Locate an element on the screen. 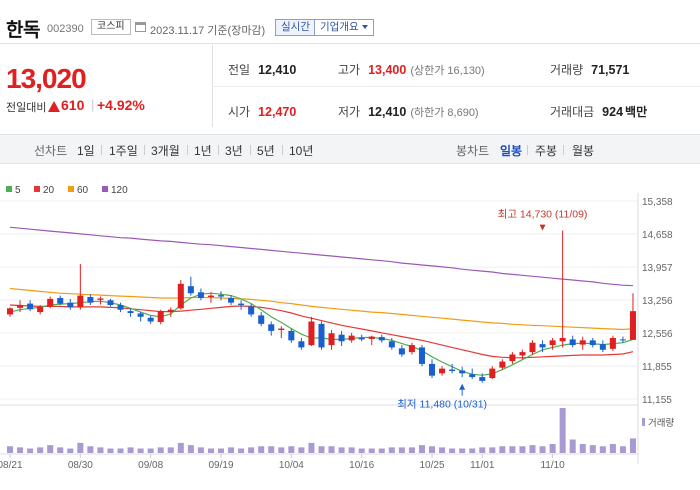  volume-legend-swatch is located at coordinates (643, 422).